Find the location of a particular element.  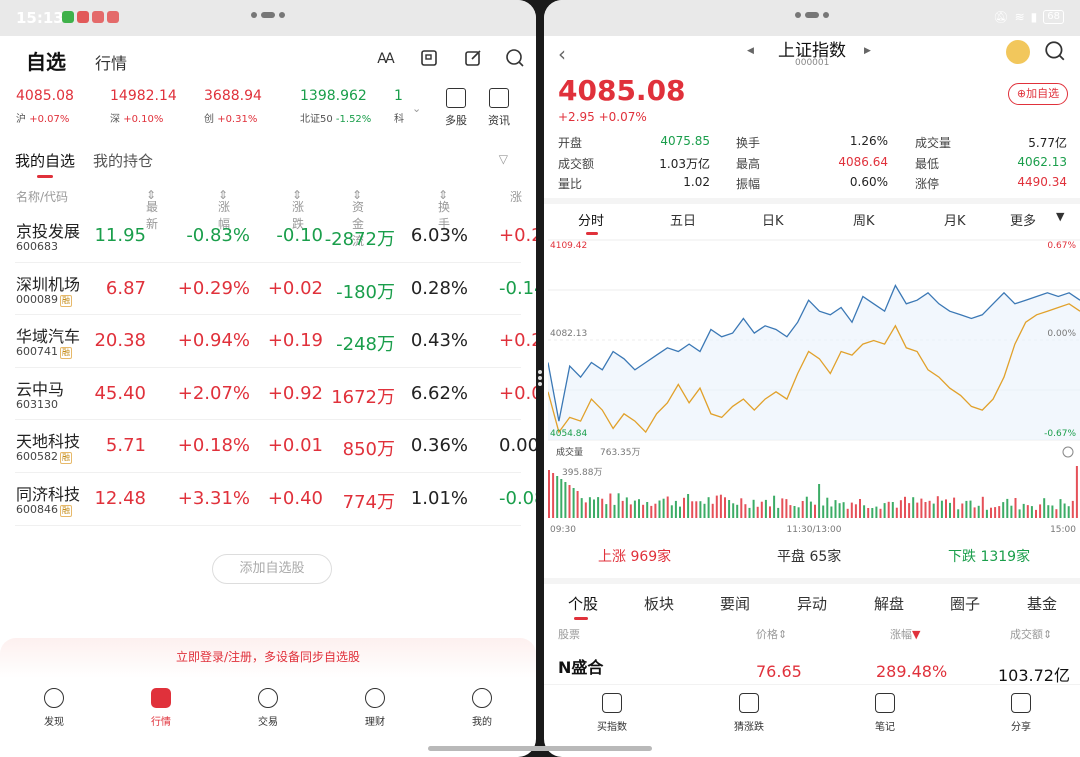

stock-code: 600683 is located at coordinates (37, 246).